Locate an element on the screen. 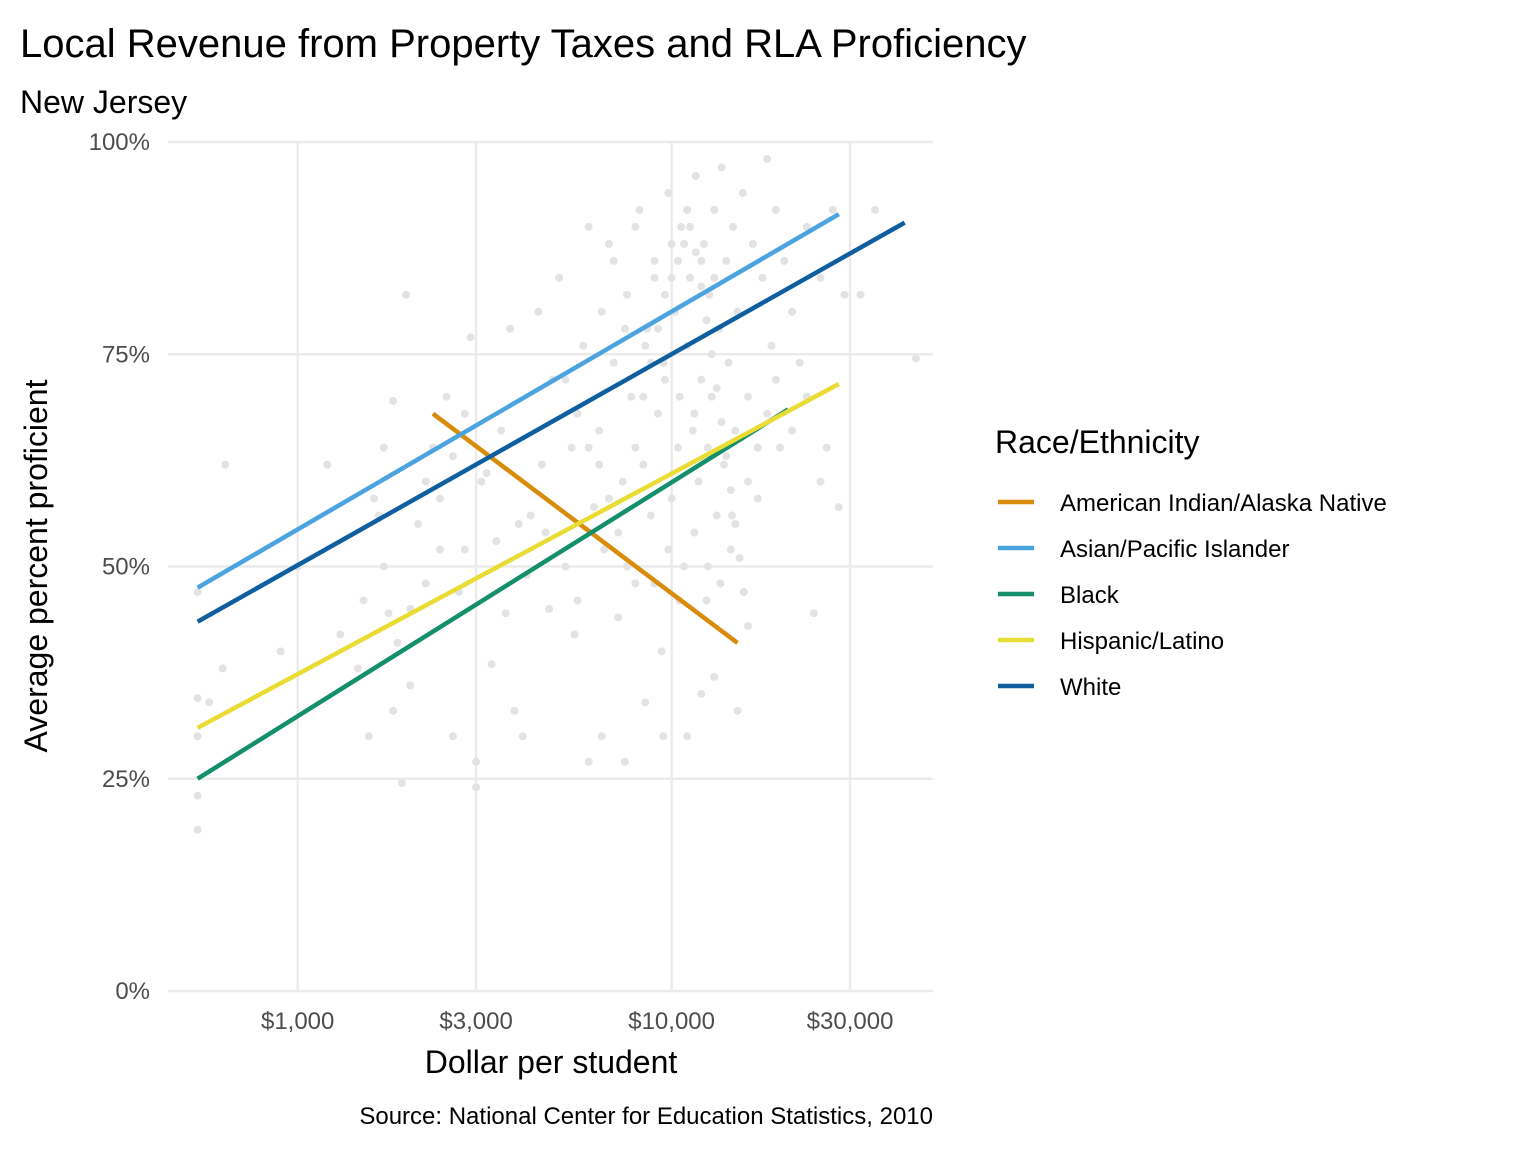 The height and width of the screenshot is (1152, 1536). legend-label-1: Asian/Pacific Islander is located at coordinates (1174, 549).